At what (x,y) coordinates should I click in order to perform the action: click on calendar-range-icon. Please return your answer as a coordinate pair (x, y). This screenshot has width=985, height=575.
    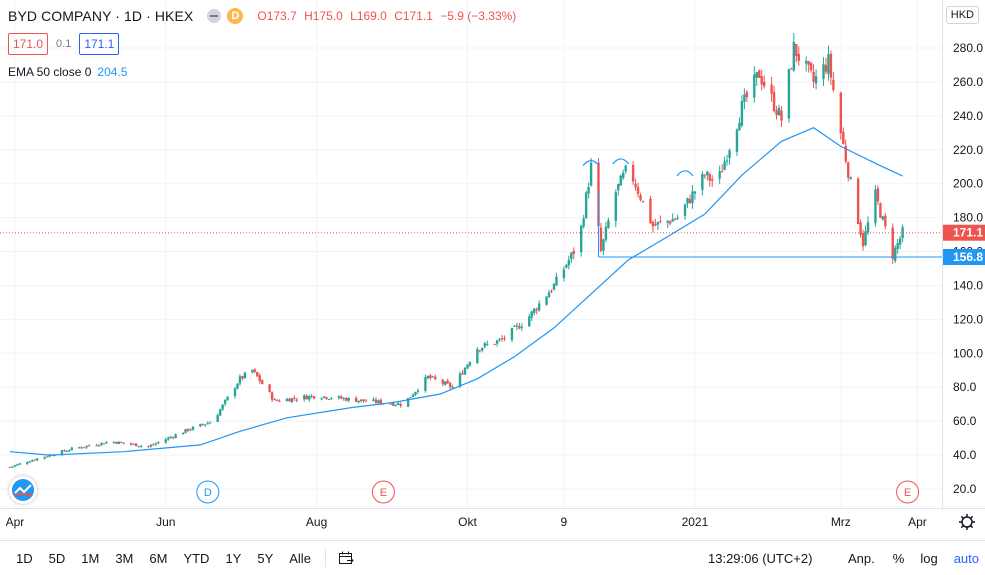
    Looking at the image, I should click on (346, 558).